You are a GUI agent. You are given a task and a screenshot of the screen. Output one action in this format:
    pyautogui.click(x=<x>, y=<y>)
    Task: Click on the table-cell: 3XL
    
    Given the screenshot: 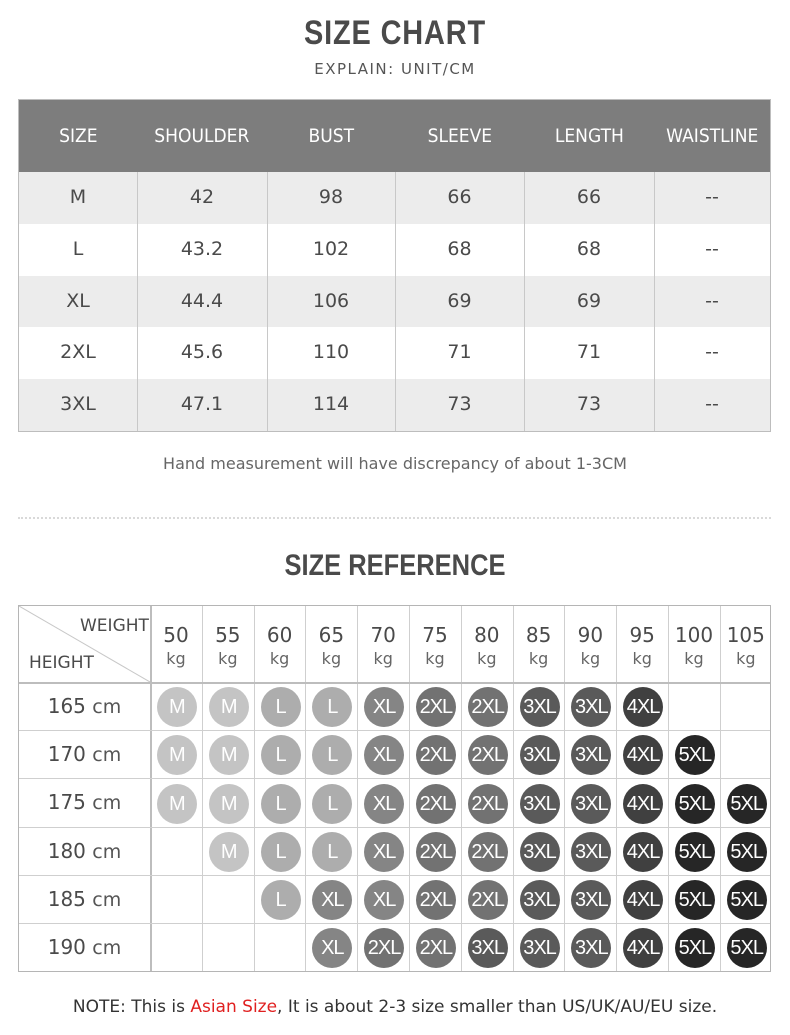 What is the action you would take?
    pyautogui.click(x=78, y=404)
    